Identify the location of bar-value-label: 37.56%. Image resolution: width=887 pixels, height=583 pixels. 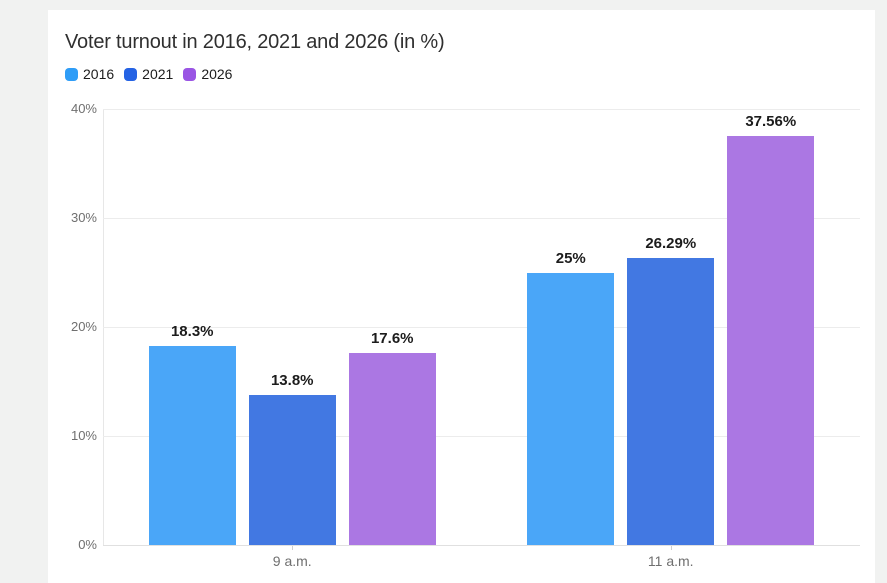
(771, 121).